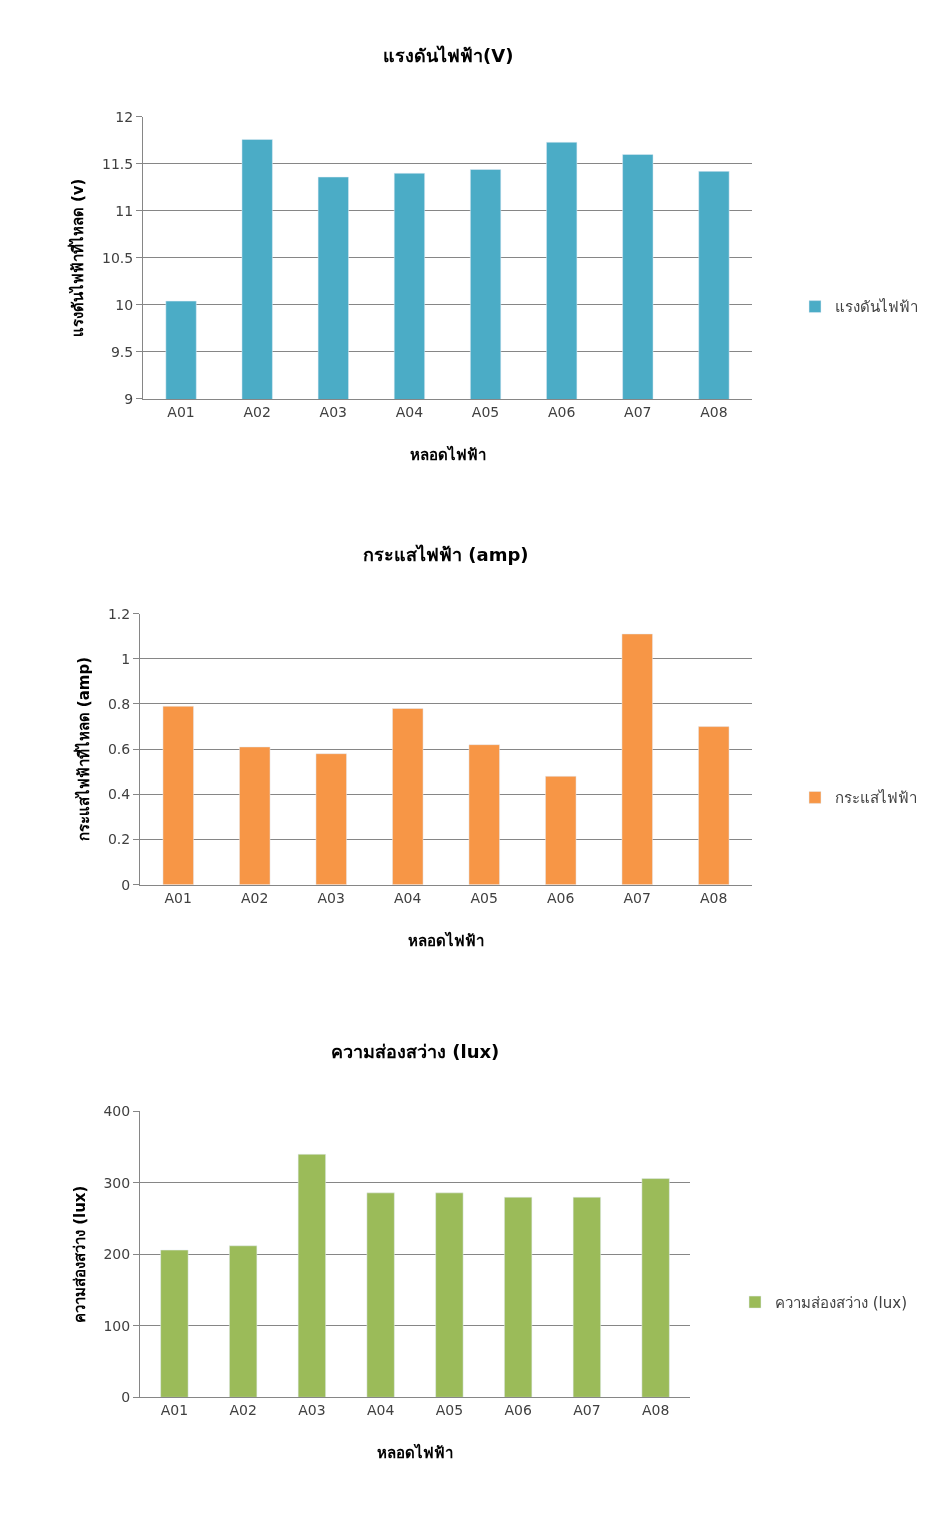 Image resolution: width=936 pixels, height=1533 pixels. I want to click on chart-title: กระแสไฟฟ้า (amp), so click(446, 554).